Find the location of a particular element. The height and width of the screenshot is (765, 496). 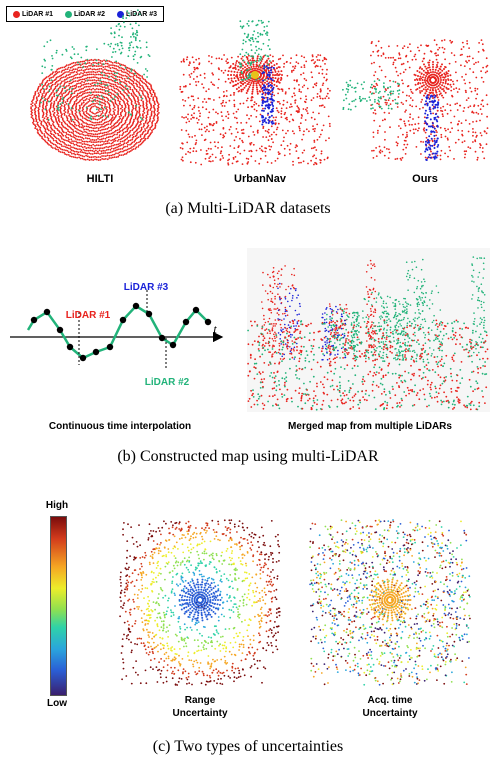

acq-label-2: Uncertainty is located at coordinates (390, 713).